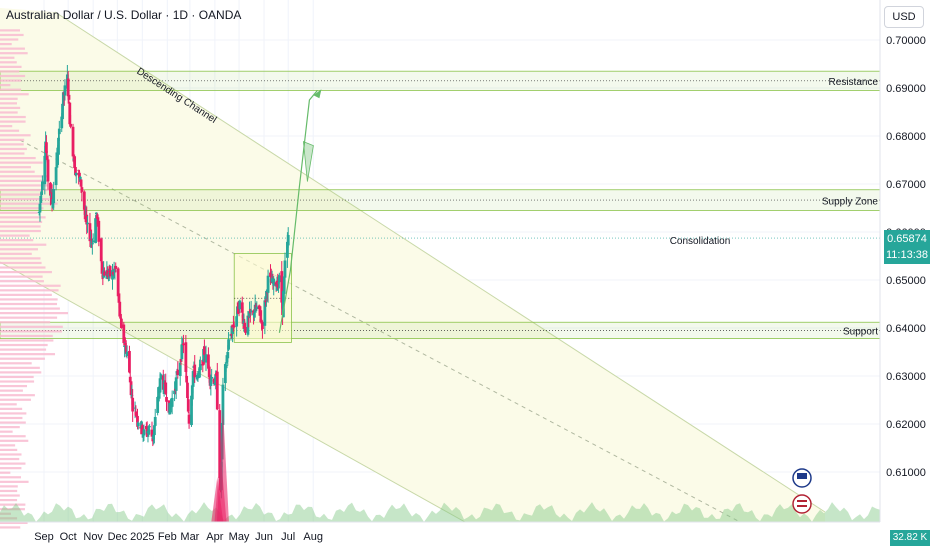 The image size is (932, 550). Describe the element at coordinates (264, 537) in the screenshot. I see `x-tick-label: Jun` at that location.